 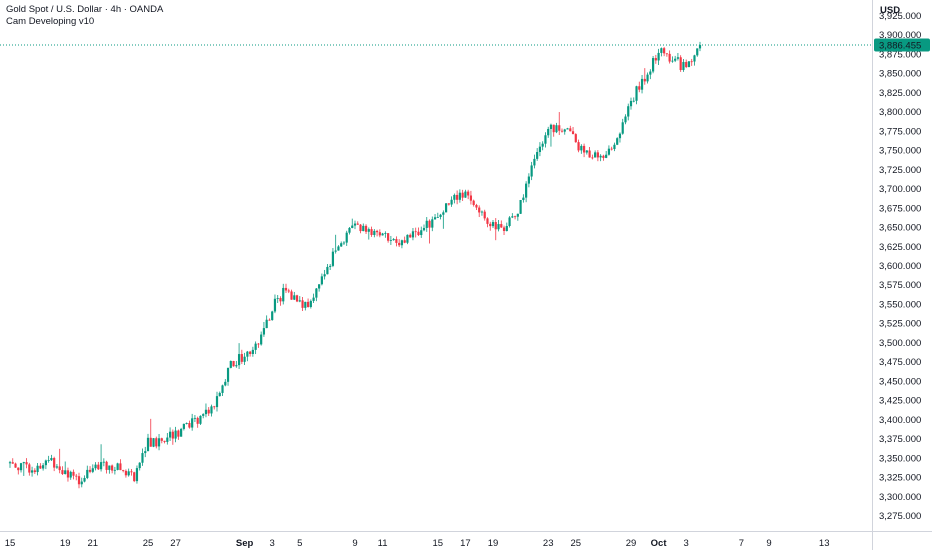 What do you see at coordinates (50, 21) in the screenshot?
I see `indicator-label: Cam Developing v10` at bounding box center [50, 21].